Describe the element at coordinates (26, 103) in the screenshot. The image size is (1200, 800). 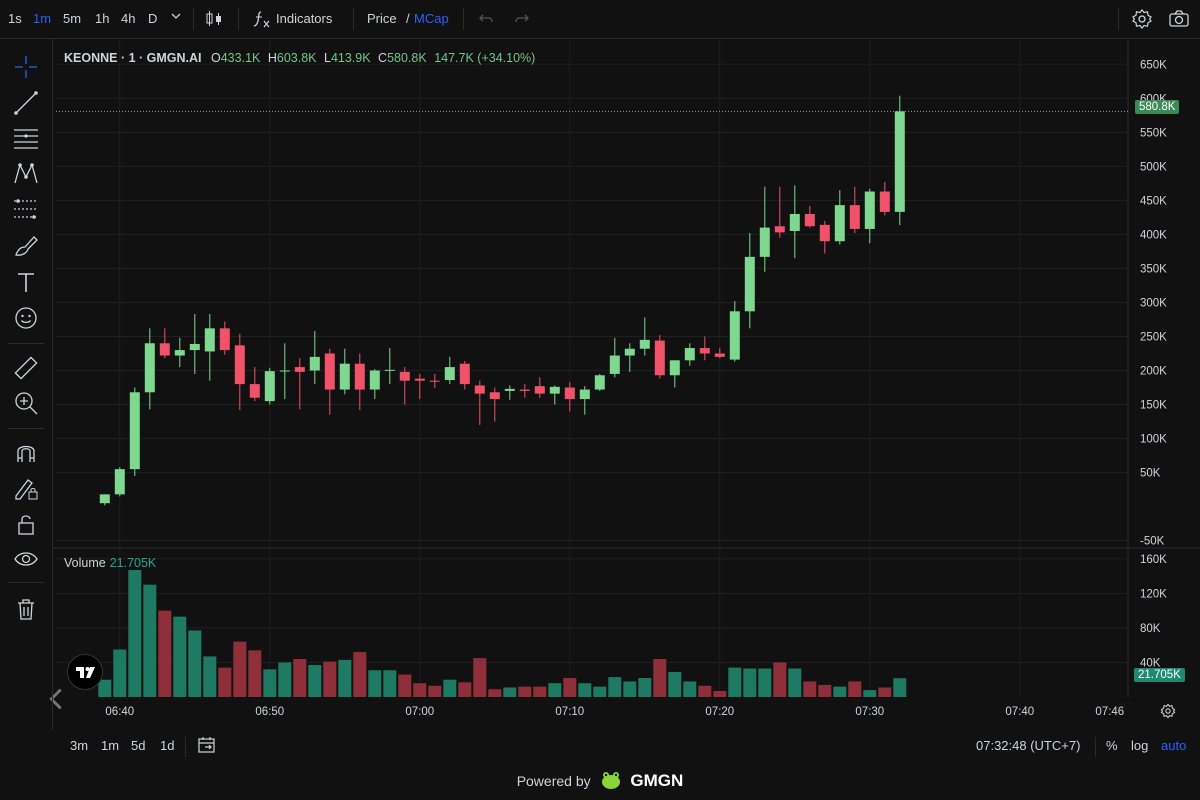
I see `trend-line-icon` at that location.